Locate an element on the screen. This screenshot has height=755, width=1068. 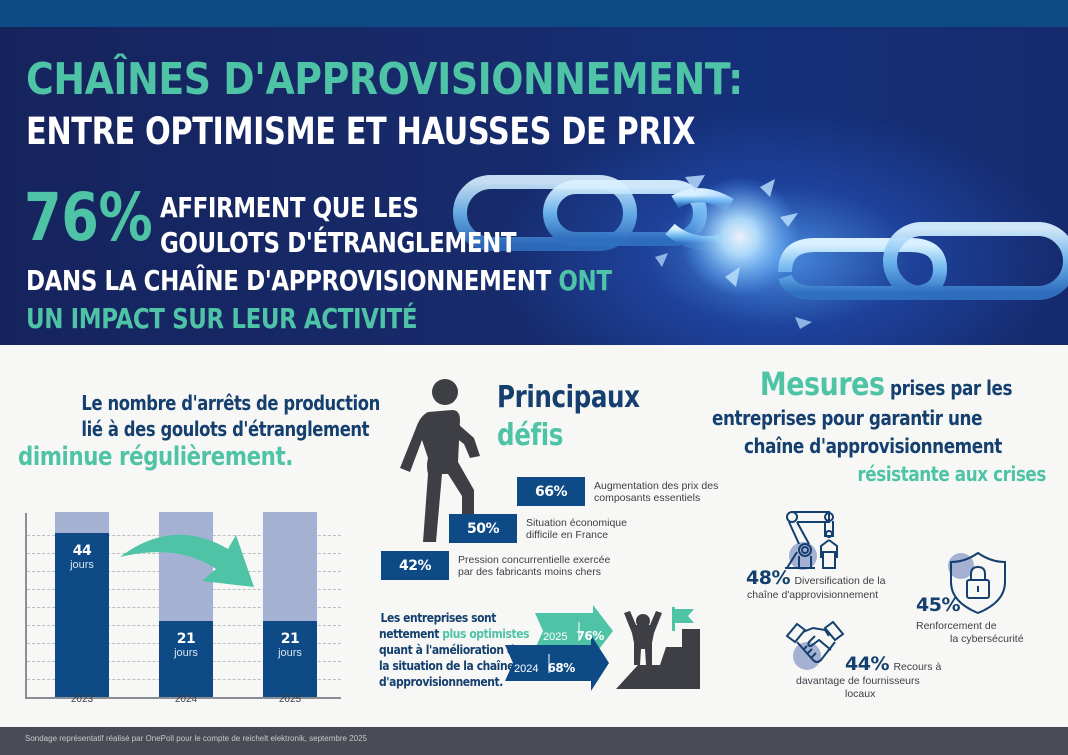
headline-stat-text-1: AFFIRMENT QUE LES is located at coordinates (289, 207).